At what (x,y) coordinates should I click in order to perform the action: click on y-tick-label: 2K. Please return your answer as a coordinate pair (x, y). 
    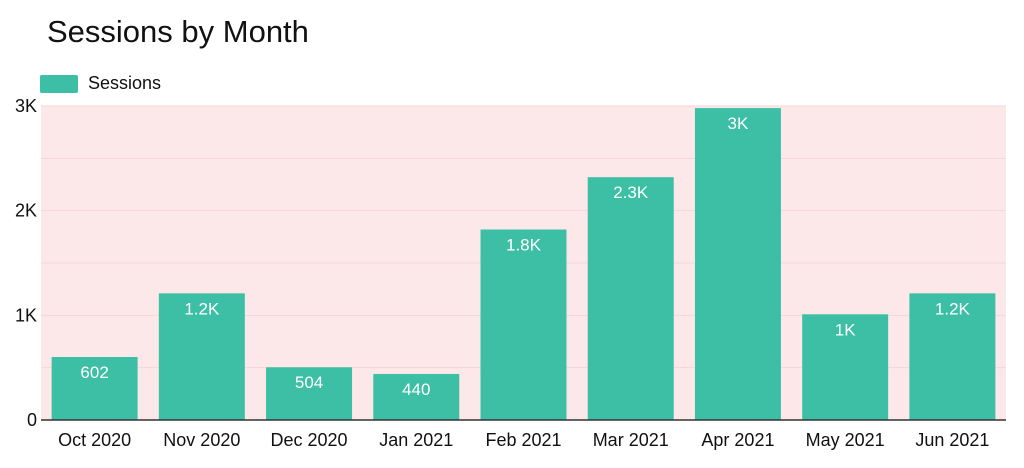
    Looking at the image, I should click on (26, 211).